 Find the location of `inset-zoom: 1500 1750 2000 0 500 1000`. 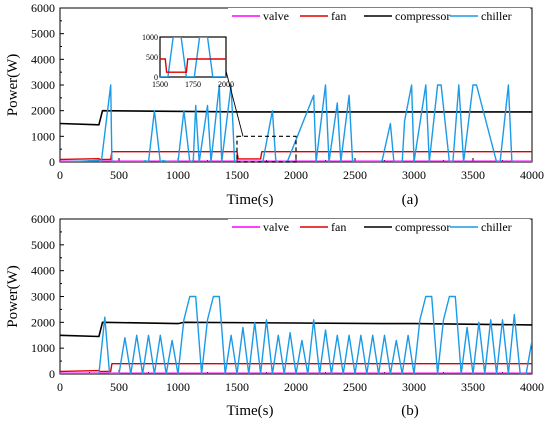

inset-zoom: 1500 1750 2000 0 500 1000 is located at coordinates (219, 98).